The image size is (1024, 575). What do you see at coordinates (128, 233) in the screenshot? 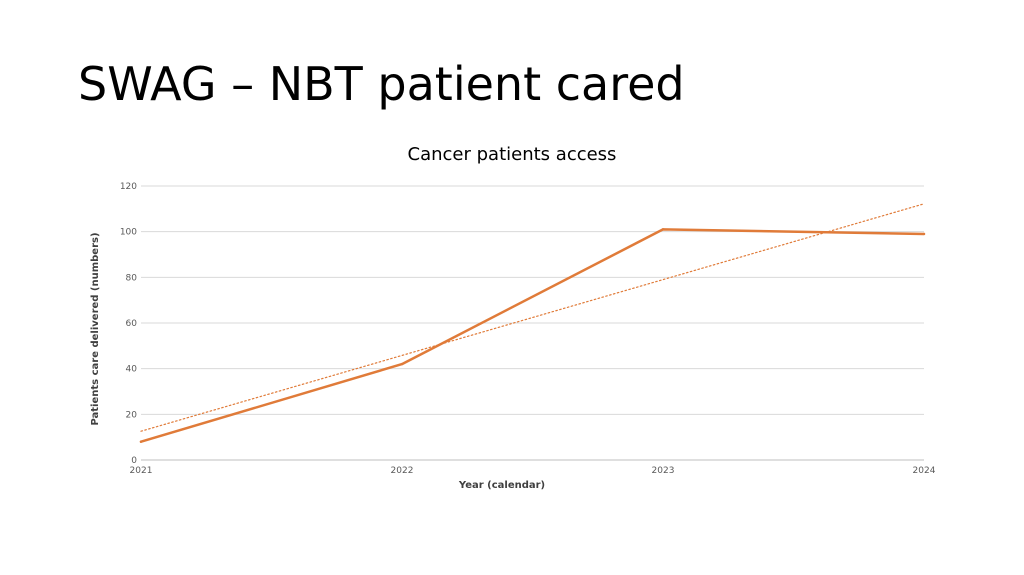
I see `y-tick-label: 100` at bounding box center [128, 233].